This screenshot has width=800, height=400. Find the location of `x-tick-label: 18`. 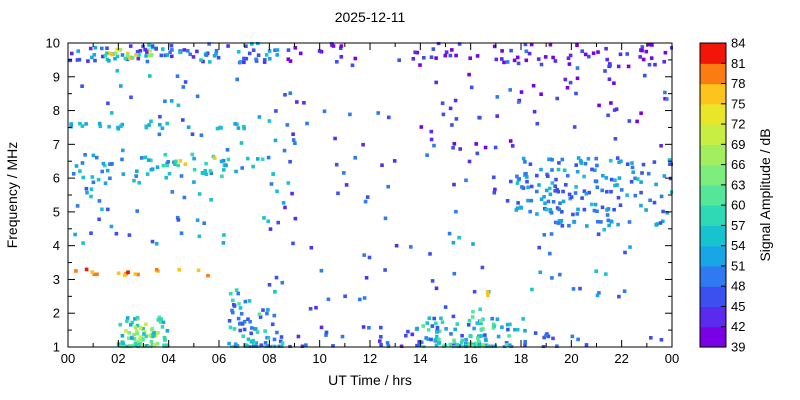

x-tick-label: 18 is located at coordinates (521, 358).